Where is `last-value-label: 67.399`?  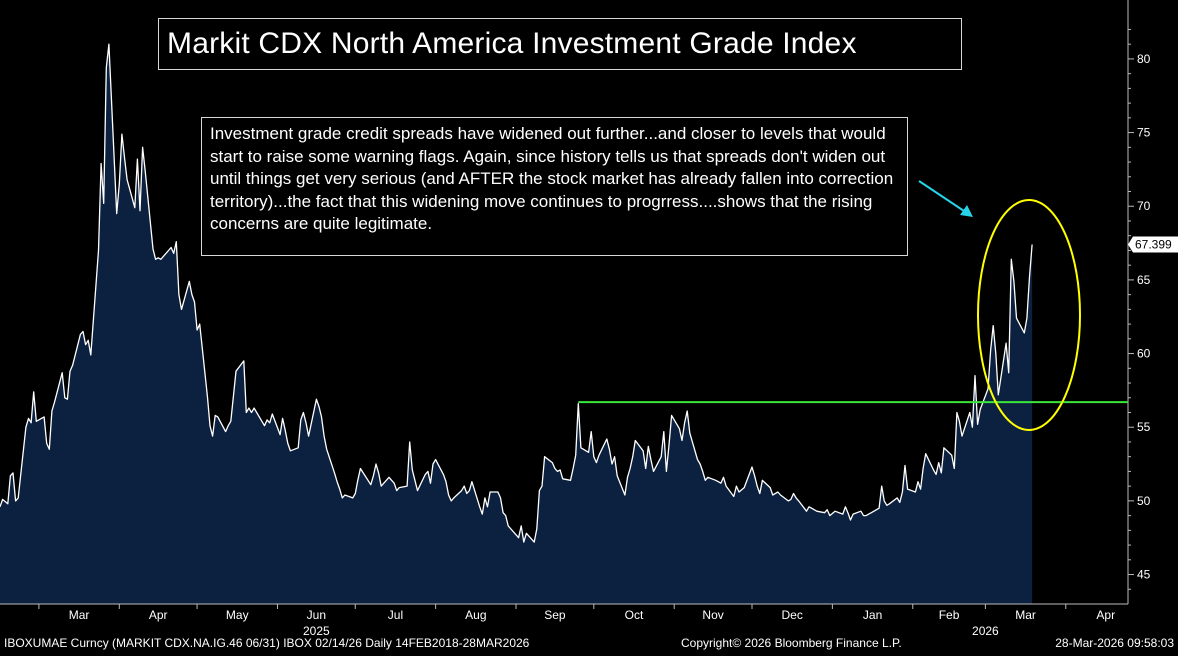
last-value-label: 67.399 is located at coordinates (1153, 245).